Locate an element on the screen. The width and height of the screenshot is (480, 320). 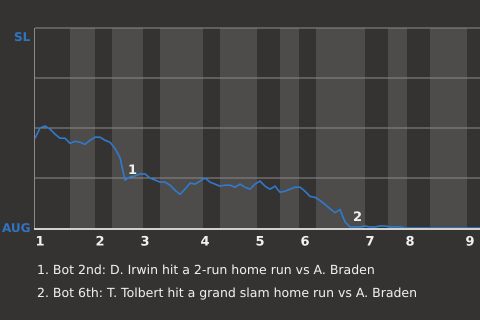
x-tick-label: 9 is located at coordinates (470, 242).